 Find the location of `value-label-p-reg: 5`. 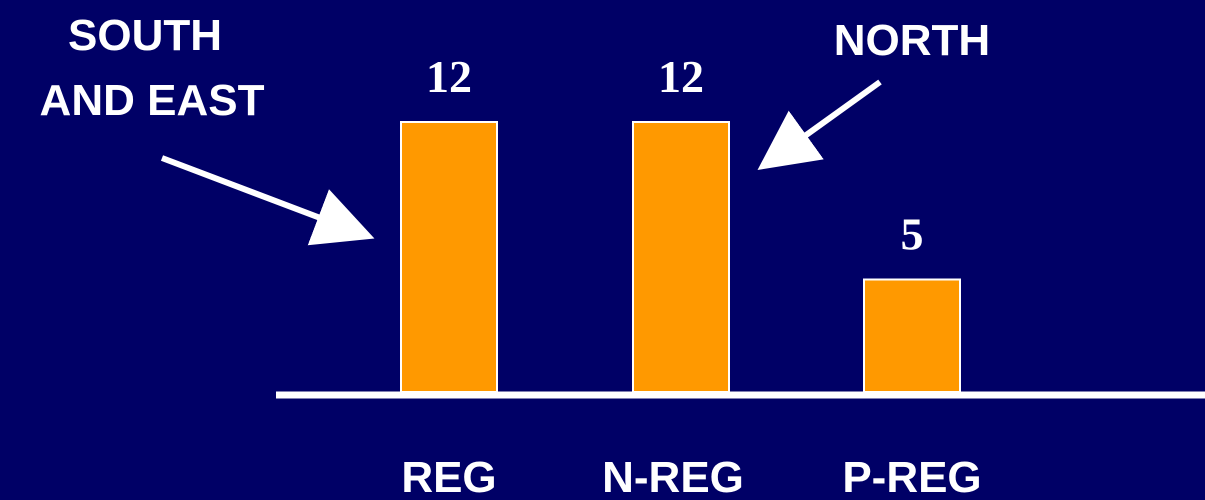

value-label-p-reg: 5 is located at coordinates (912, 234).